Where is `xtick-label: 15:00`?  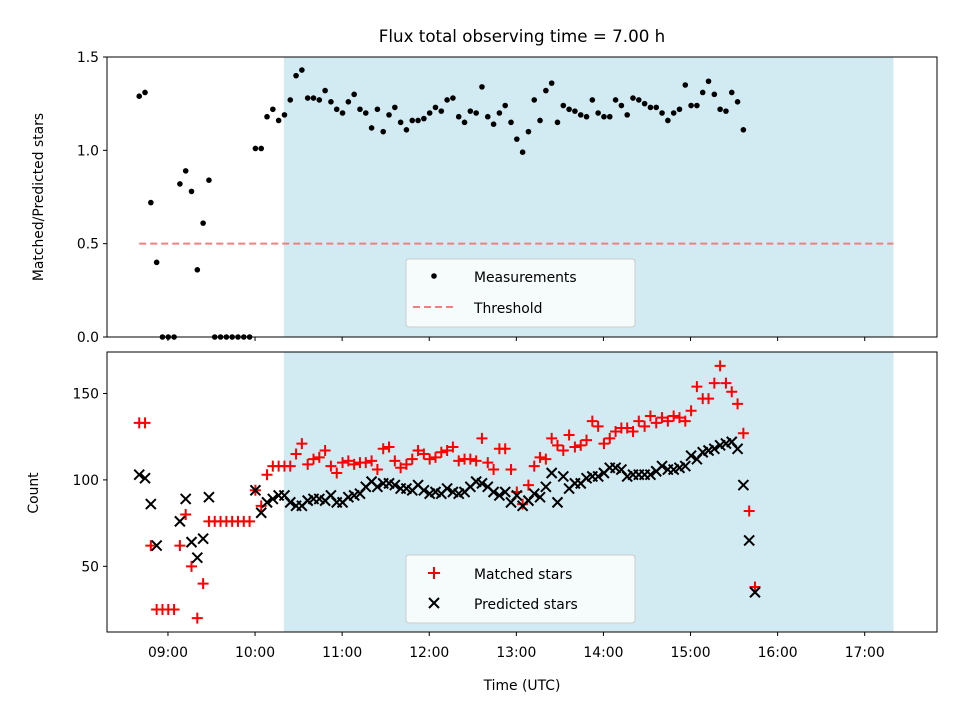
xtick-label: 15:00 is located at coordinates (691, 653).